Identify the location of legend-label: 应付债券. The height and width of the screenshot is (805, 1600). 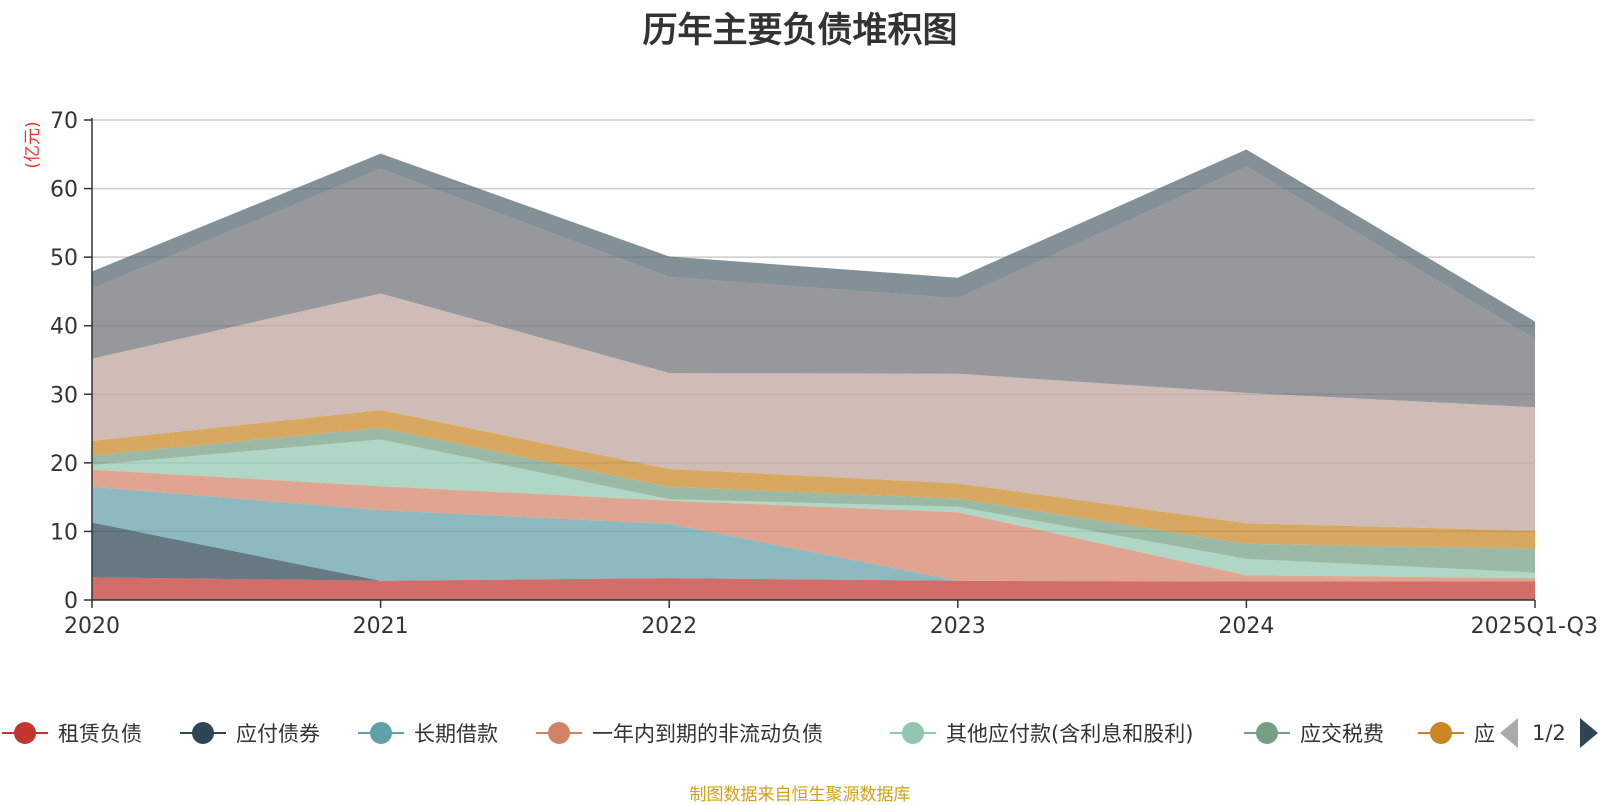
(278, 734).